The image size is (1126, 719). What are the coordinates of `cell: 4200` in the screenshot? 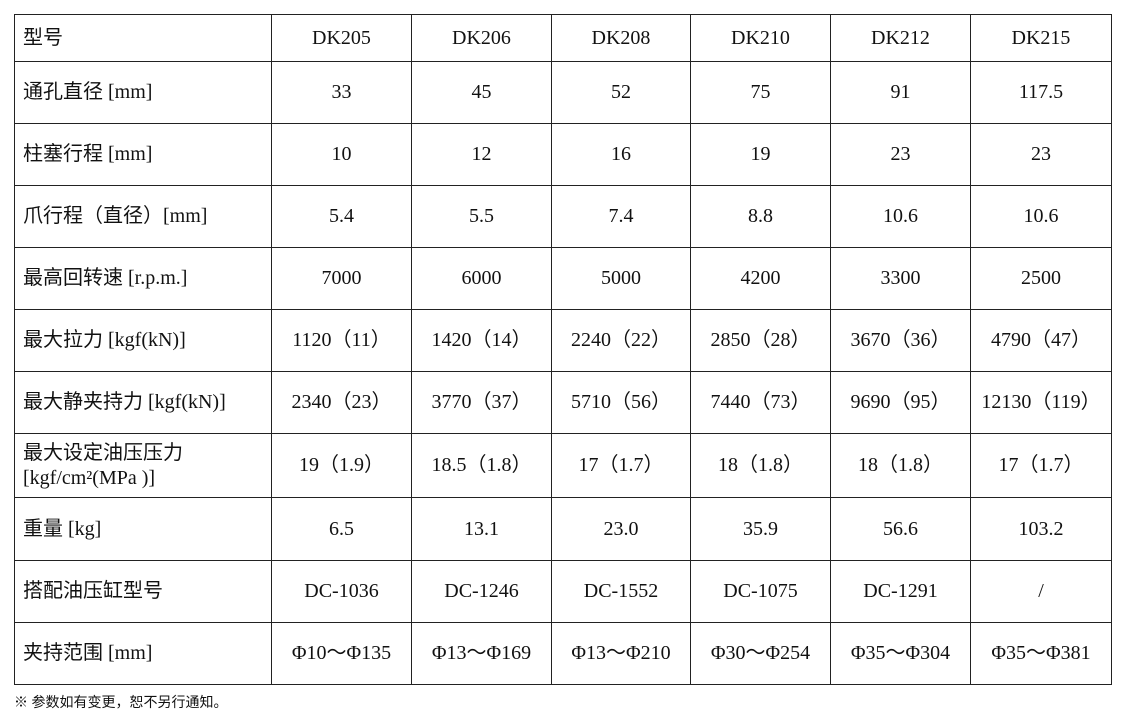 It's located at (760, 278).